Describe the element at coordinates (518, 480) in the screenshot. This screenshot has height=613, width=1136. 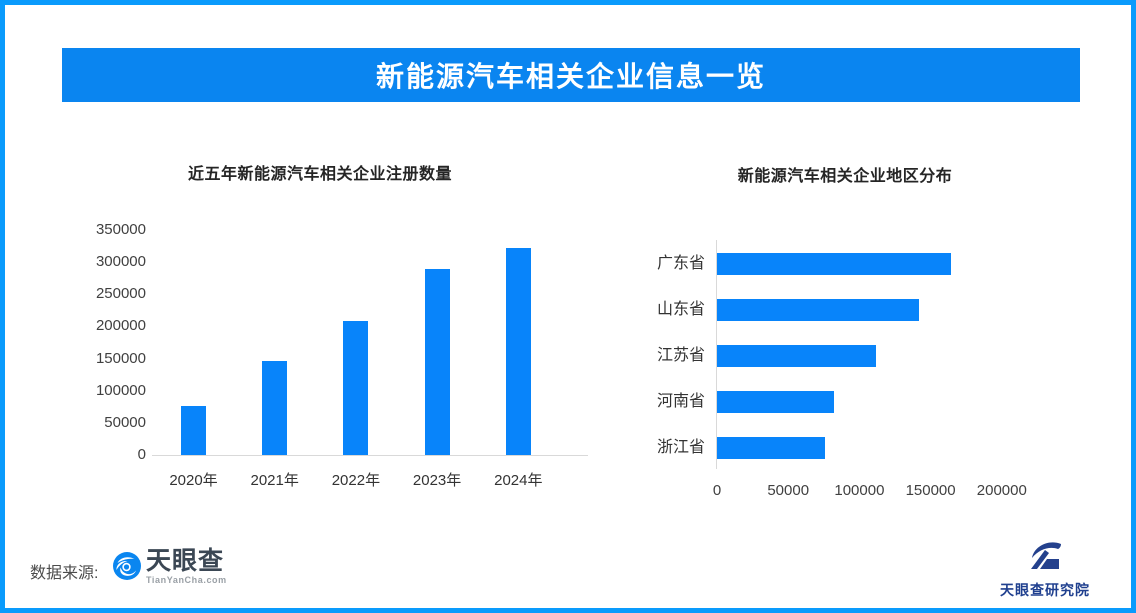
I see `left-chart-x-tick: 2024年` at that location.